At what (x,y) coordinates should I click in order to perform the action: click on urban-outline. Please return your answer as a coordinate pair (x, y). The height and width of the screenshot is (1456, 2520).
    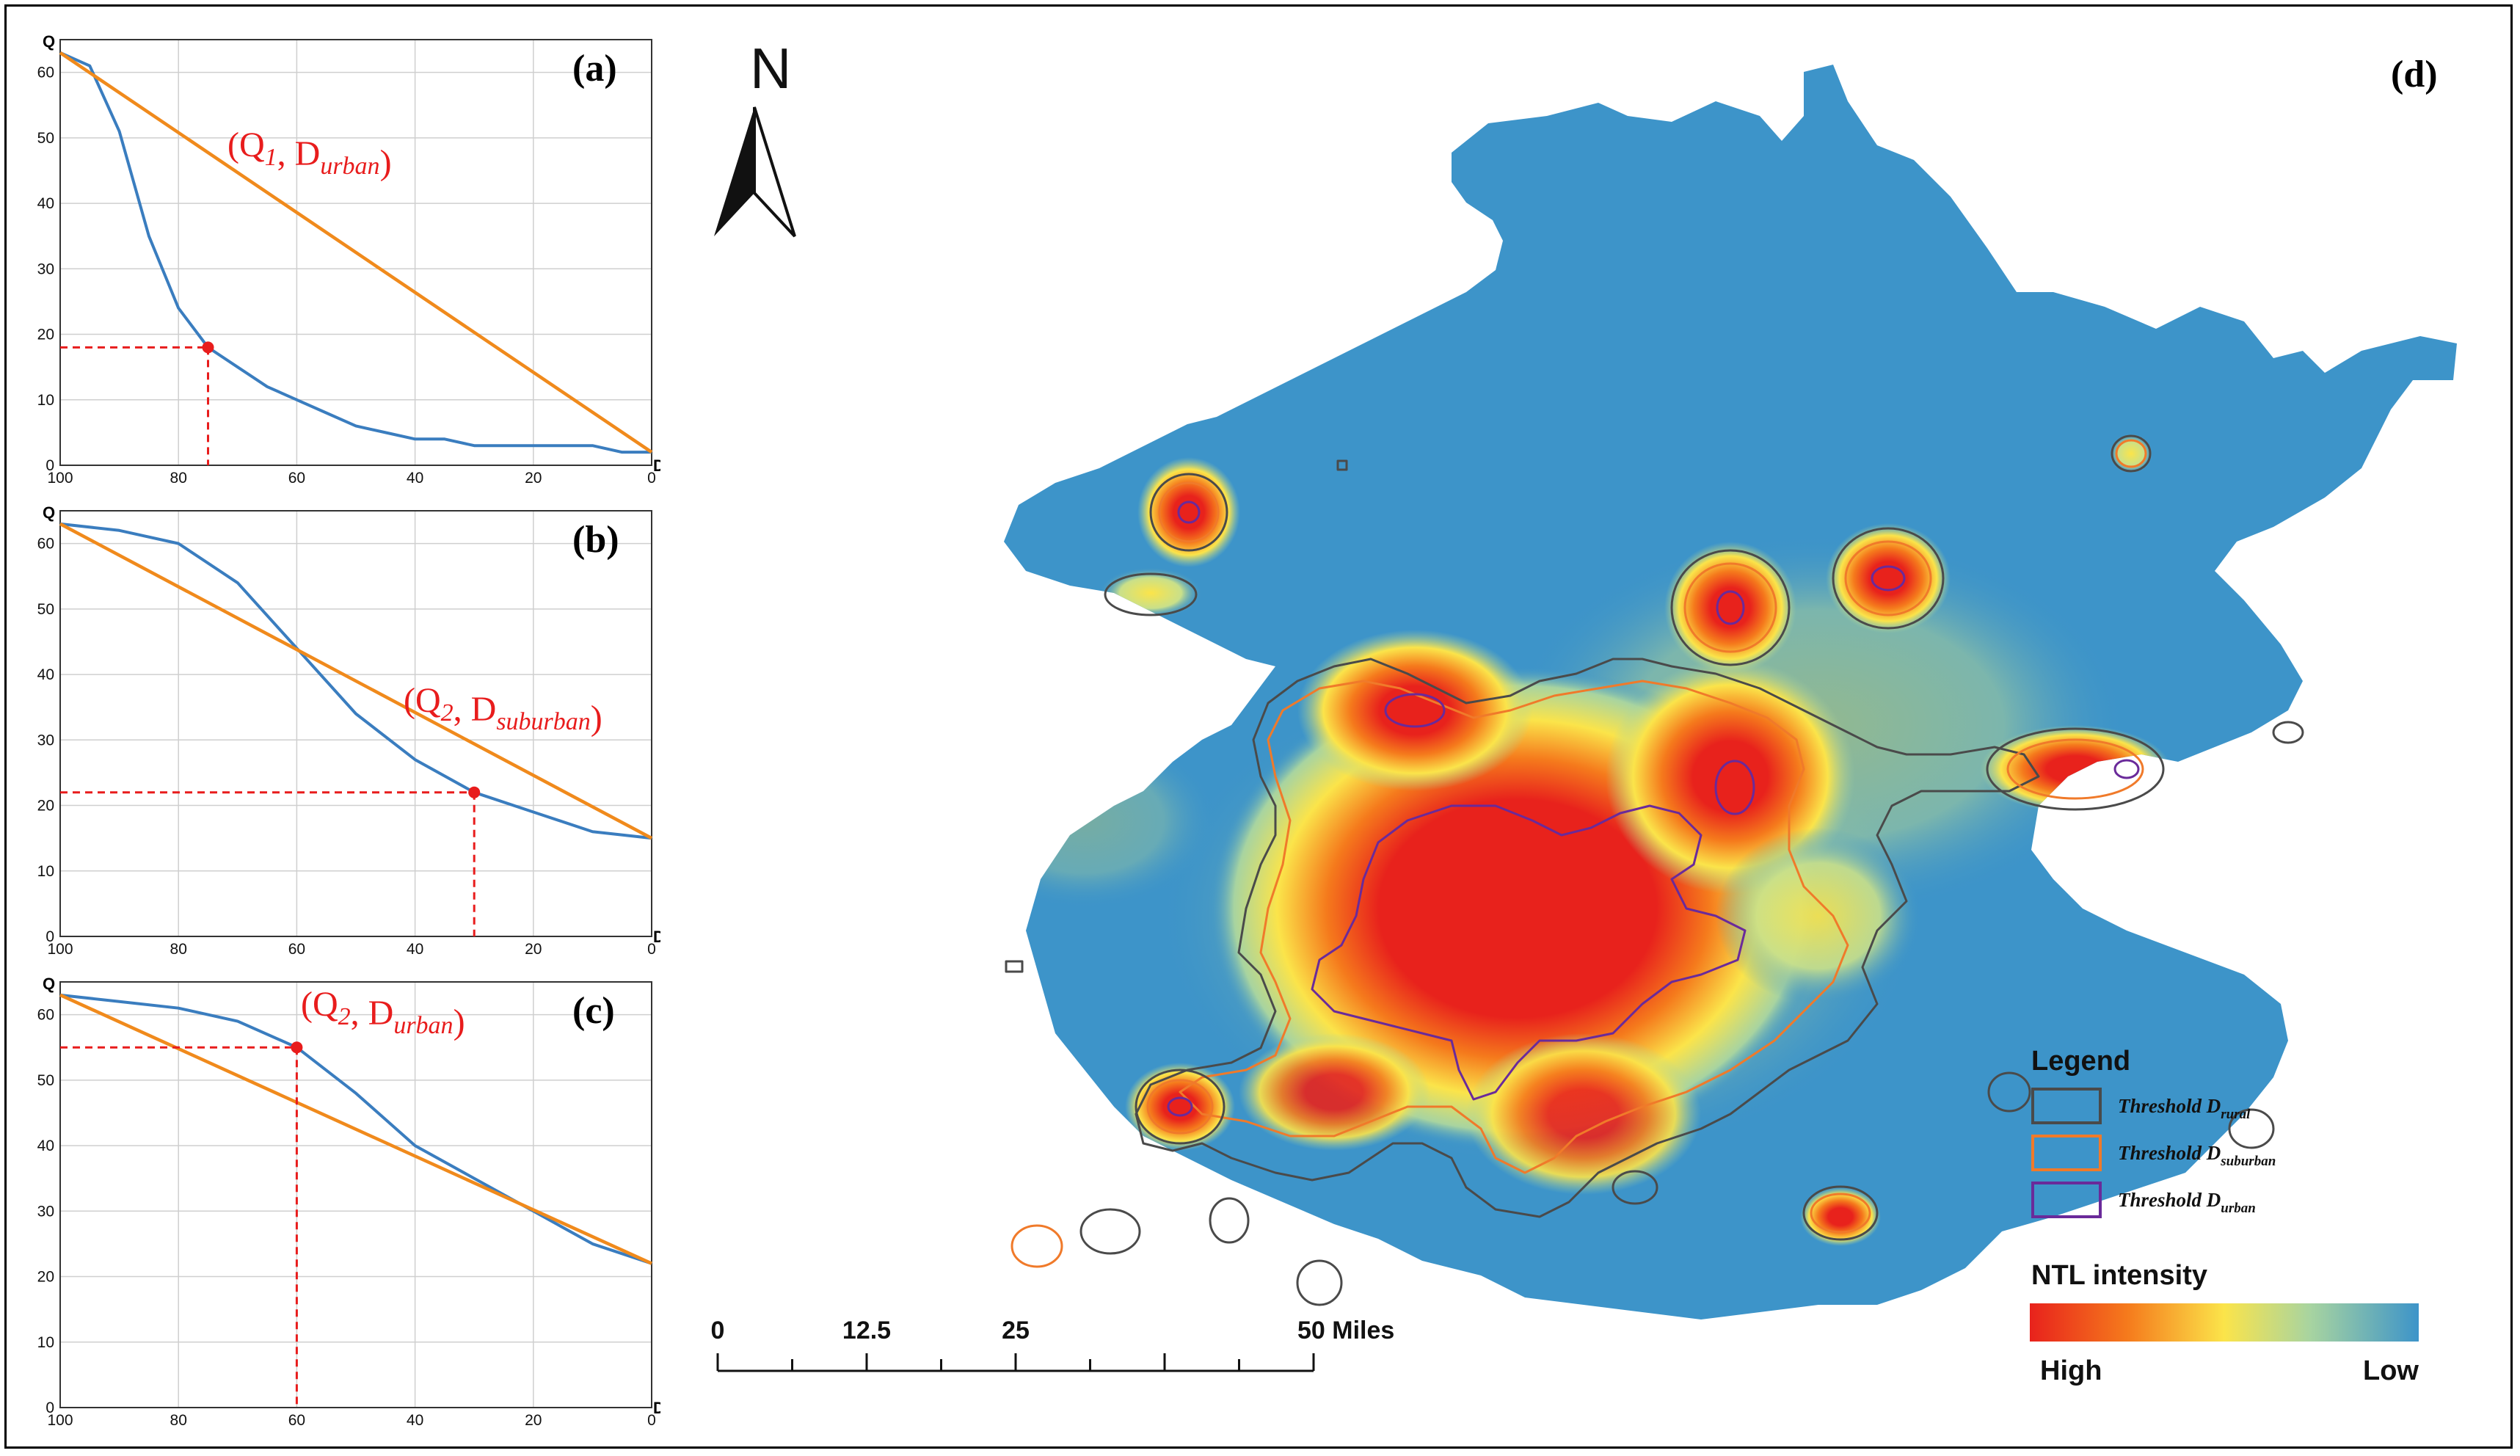
    Looking at the image, I should click on (1529, 953).